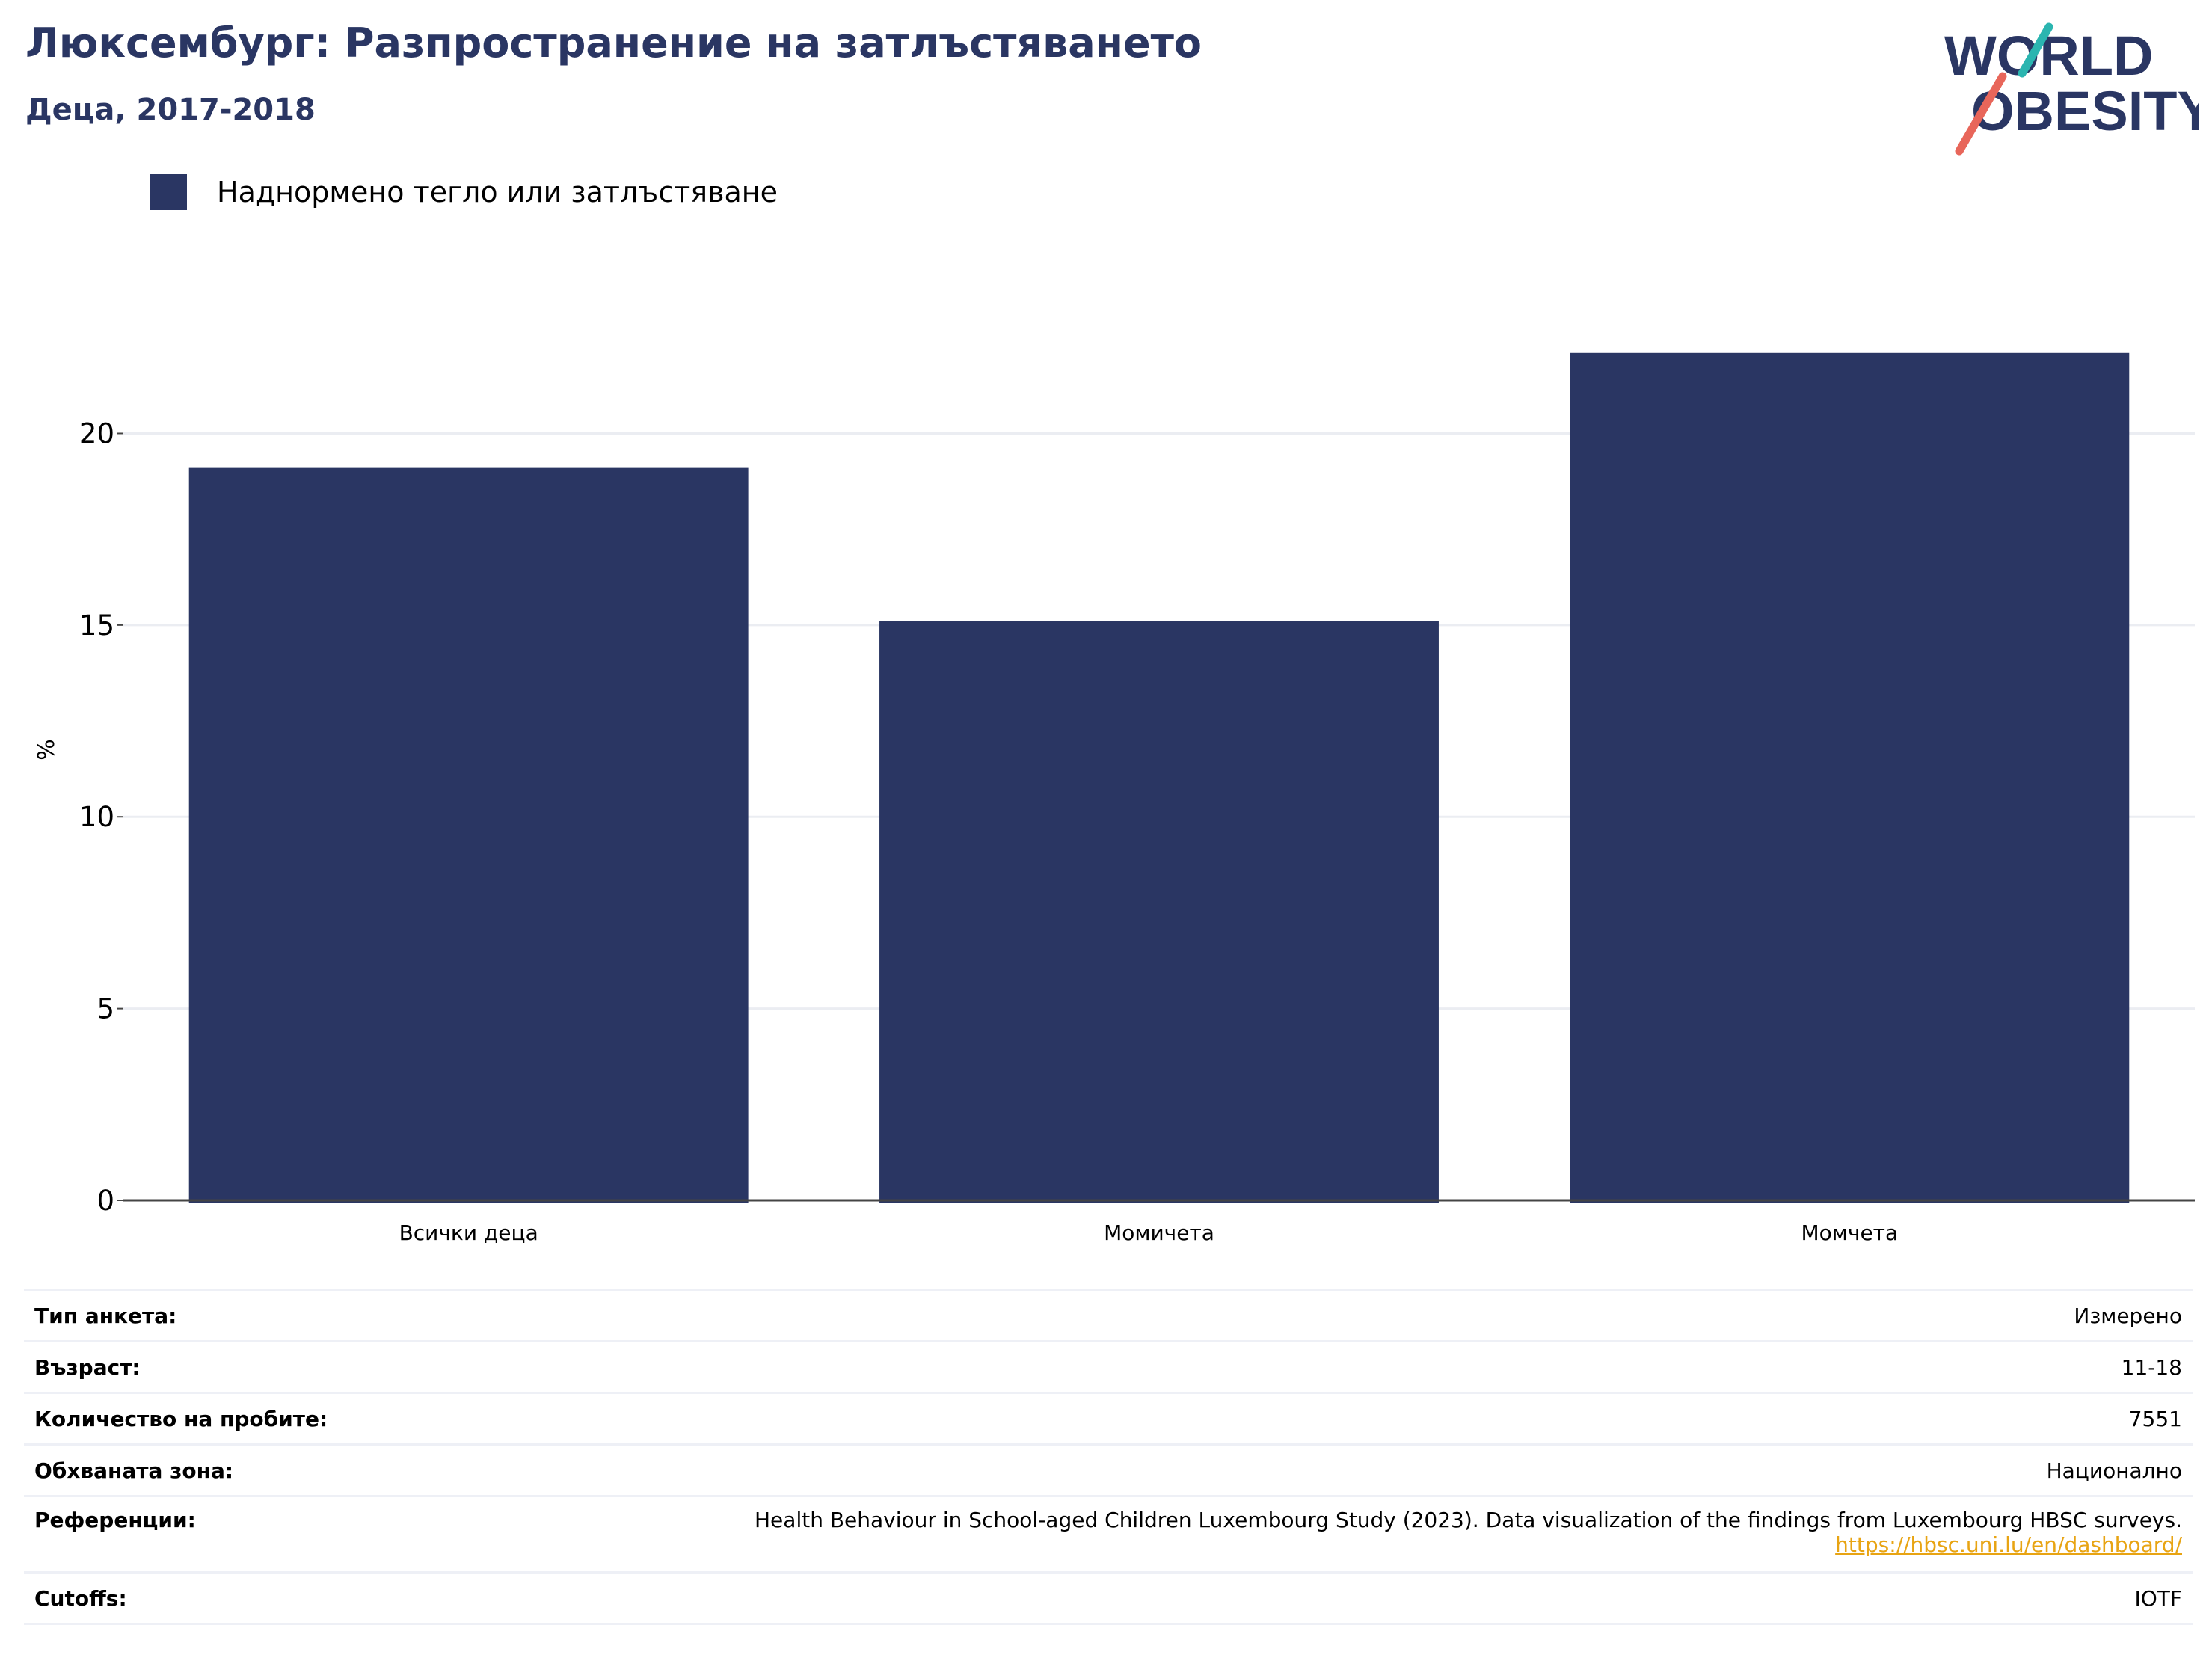 The height and width of the screenshot is (1670, 2212). I want to click on meta-value: IOTF, so click(2158, 1598).